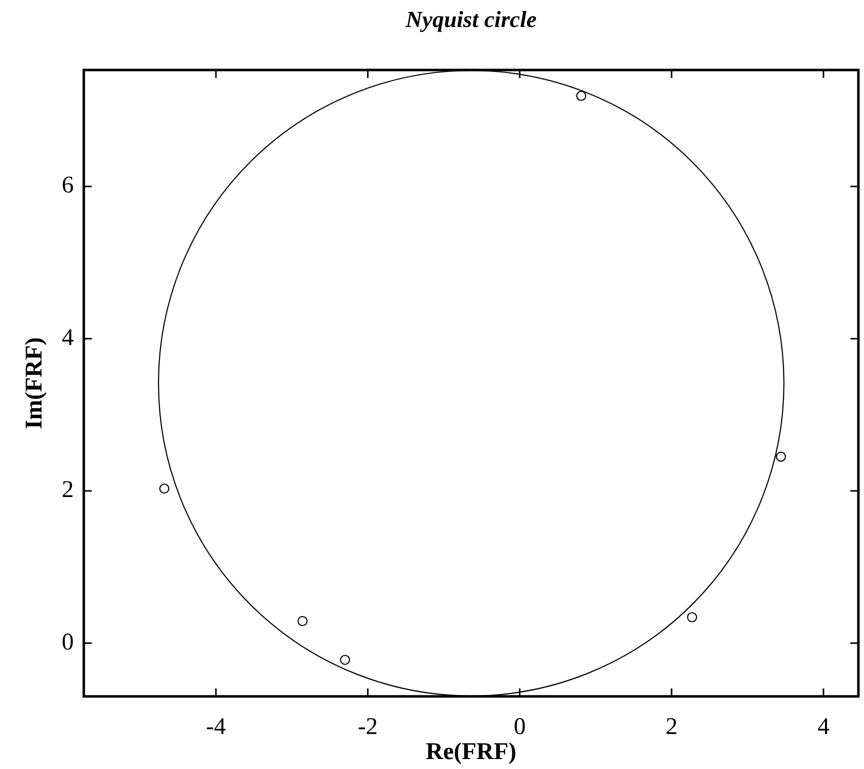  Describe the element at coordinates (368, 727) in the screenshot. I see `x-tick-label: -2` at that location.